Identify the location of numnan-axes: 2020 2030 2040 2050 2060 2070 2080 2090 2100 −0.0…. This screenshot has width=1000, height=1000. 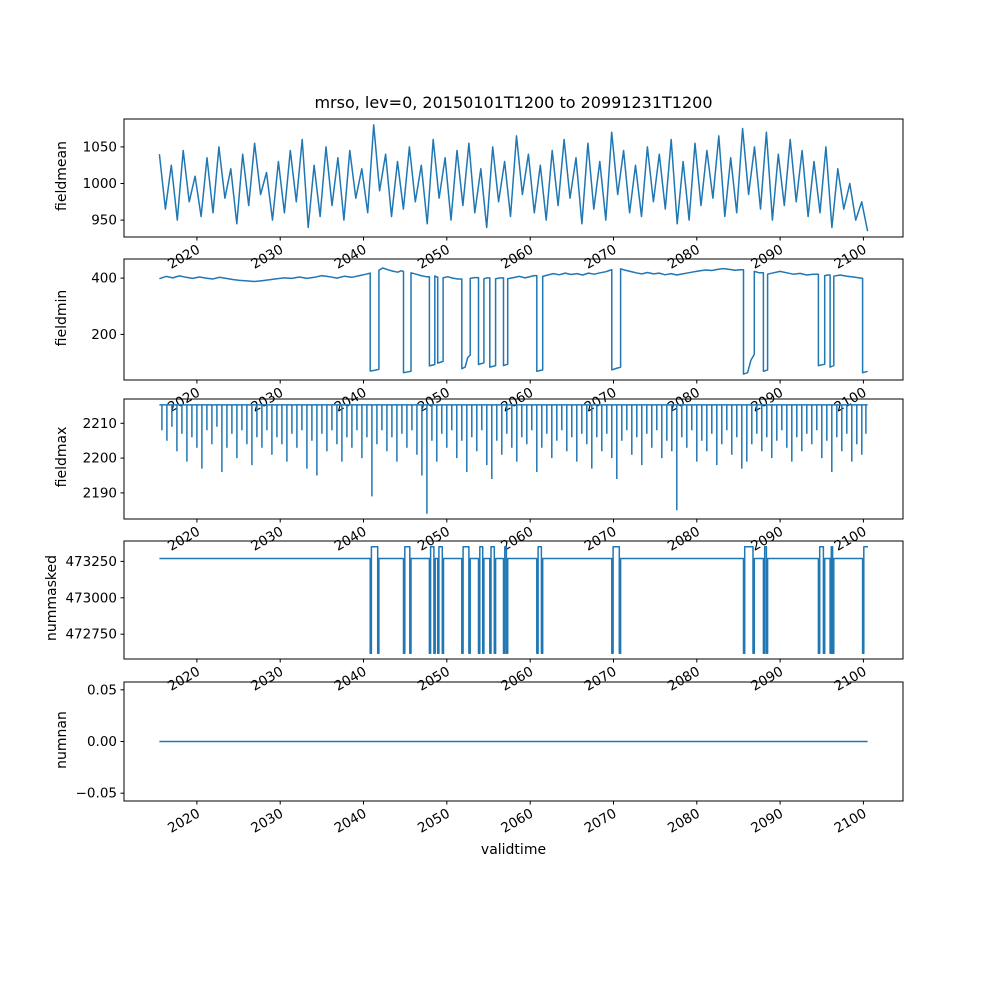
(490, 759).